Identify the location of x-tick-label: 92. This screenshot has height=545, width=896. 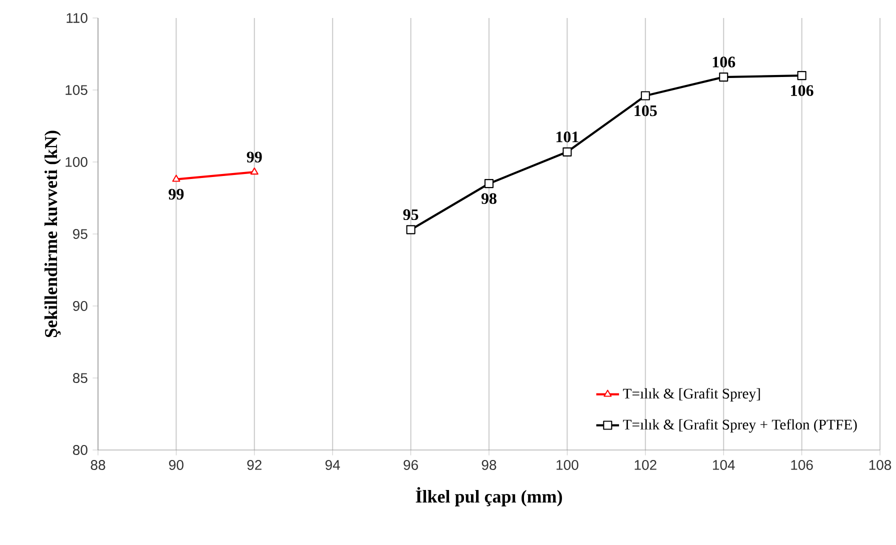
(254, 465).